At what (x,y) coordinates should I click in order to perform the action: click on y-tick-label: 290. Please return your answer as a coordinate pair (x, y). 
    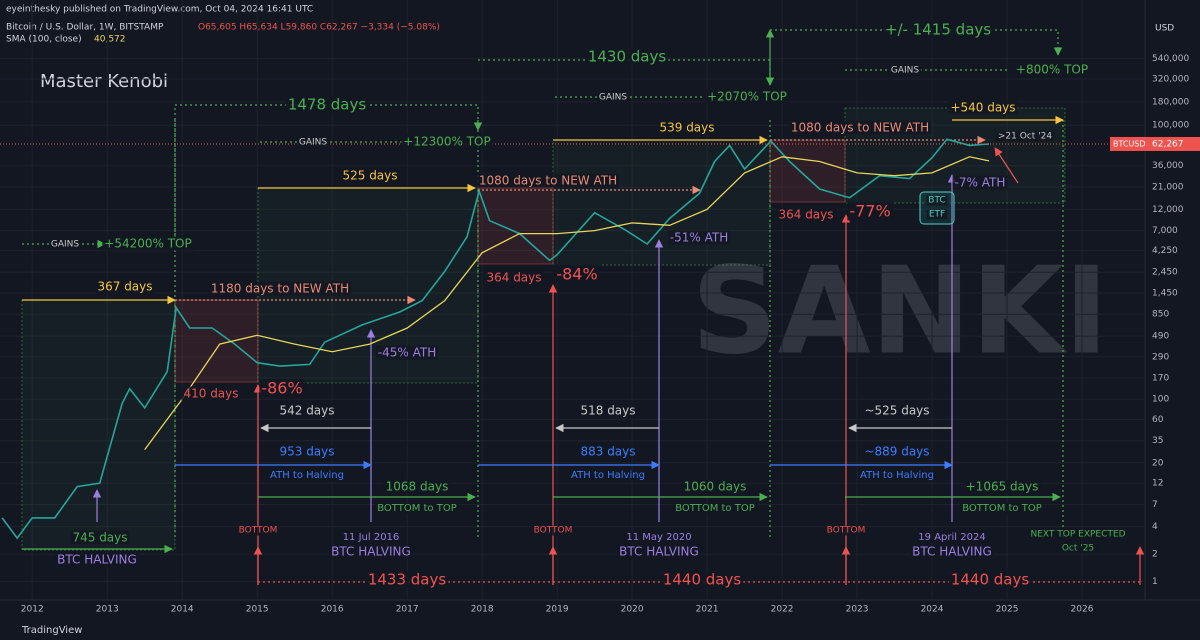
    Looking at the image, I should click on (1160, 357).